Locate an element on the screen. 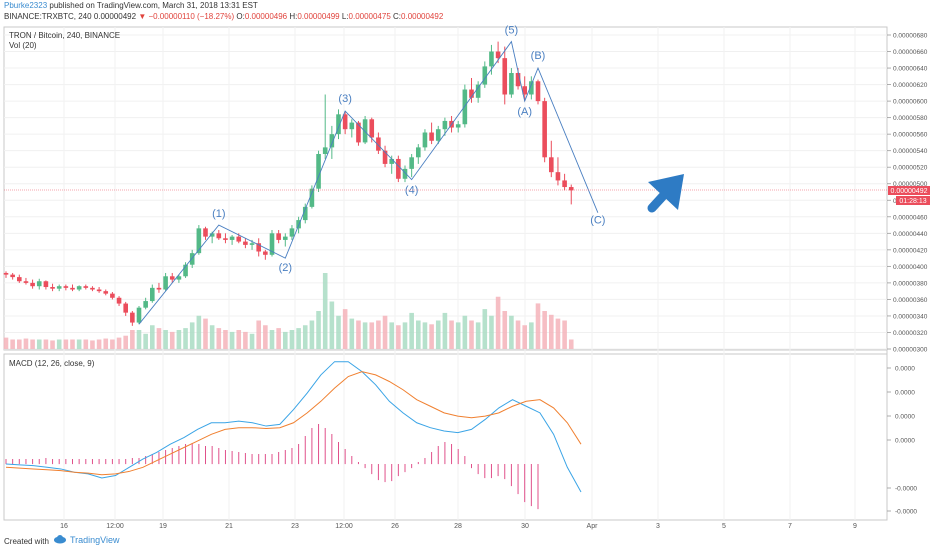 The width and height of the screenshot is (932, 550). wave-label: (A) is located at coordinates (524, 112).